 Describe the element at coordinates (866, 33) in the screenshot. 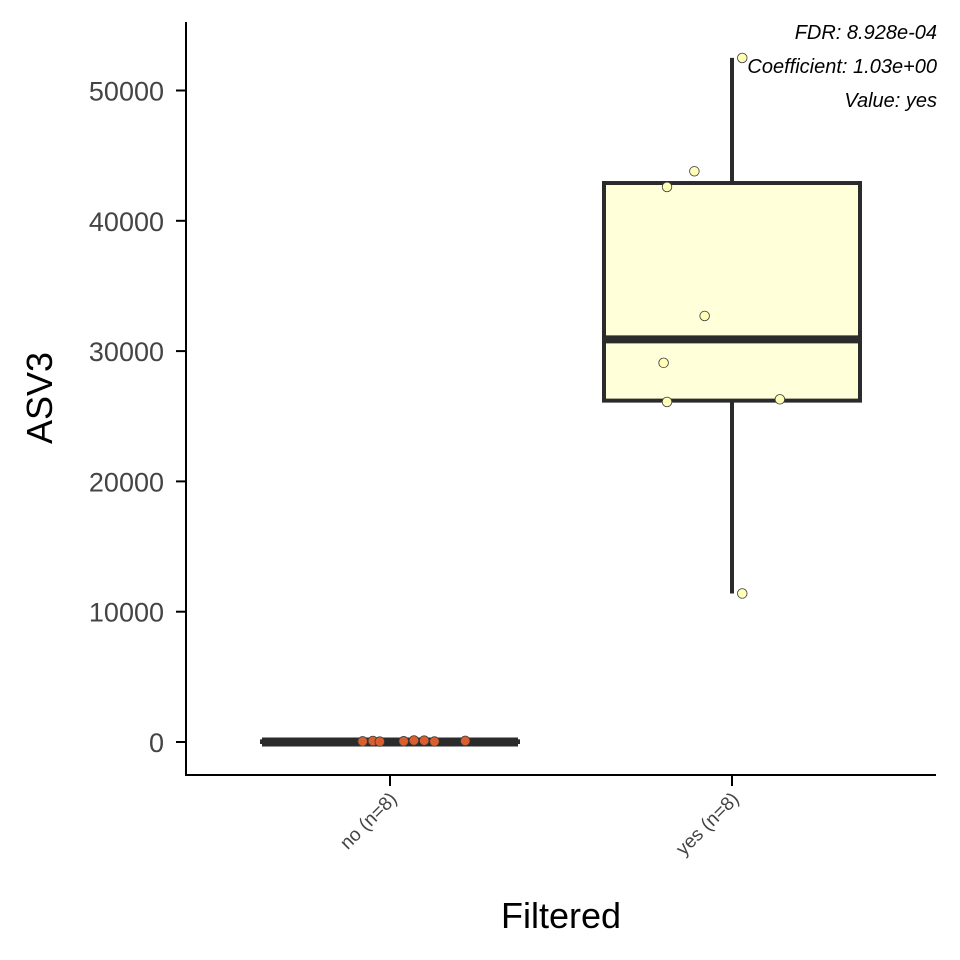

I see `stat-annotation: FDR: 8.928e-04` at that location.